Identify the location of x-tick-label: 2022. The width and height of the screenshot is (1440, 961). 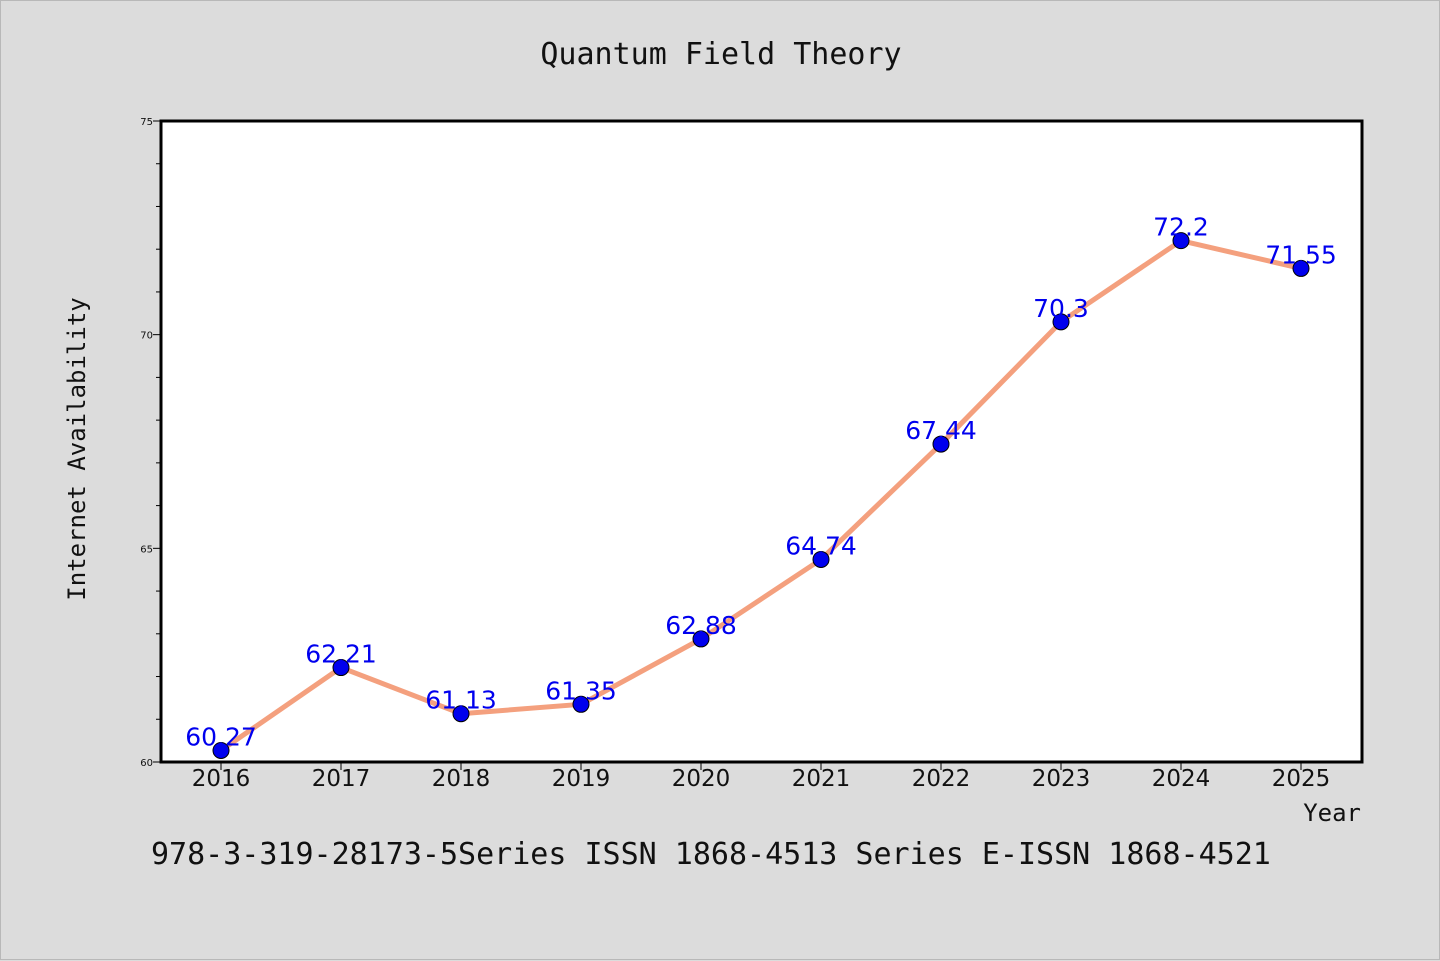
(941, 779).